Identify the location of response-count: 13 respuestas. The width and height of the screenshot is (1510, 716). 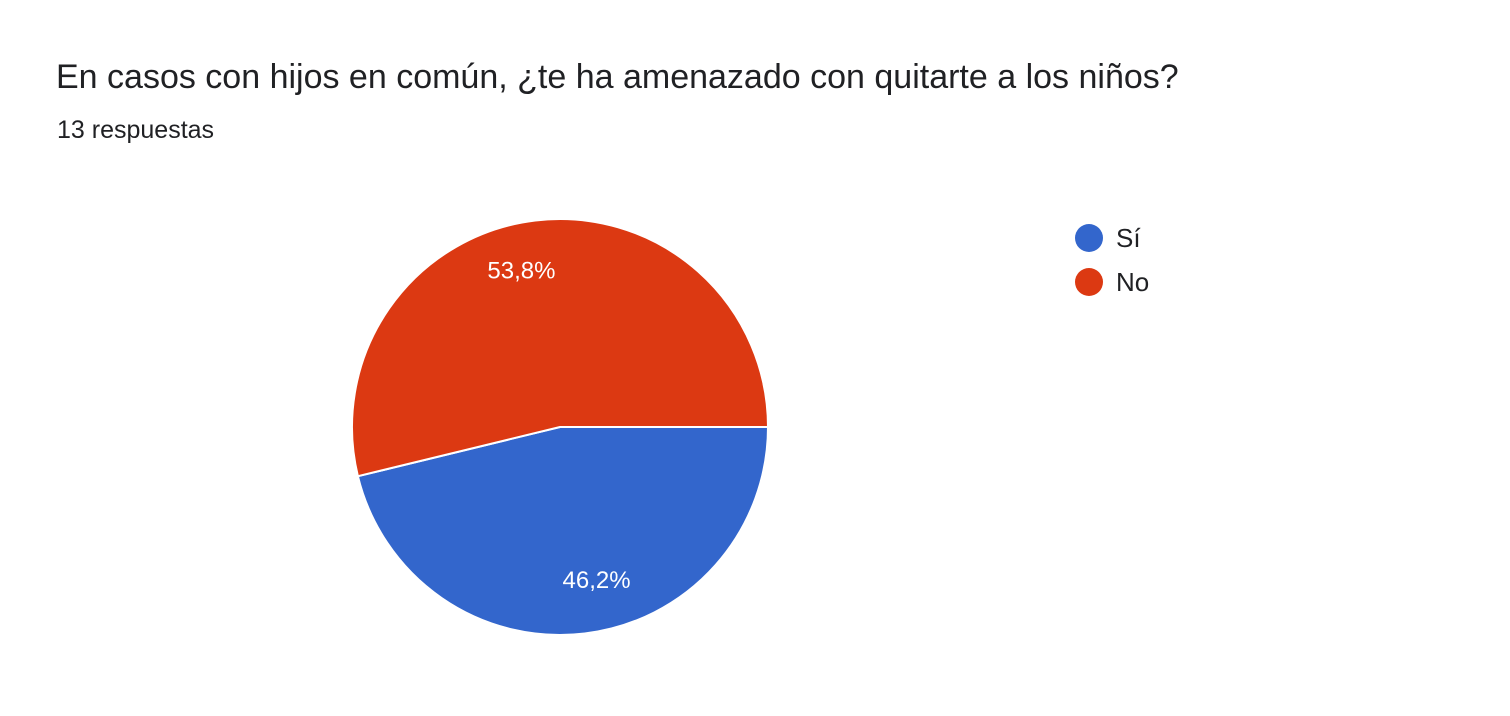
(136, 130).